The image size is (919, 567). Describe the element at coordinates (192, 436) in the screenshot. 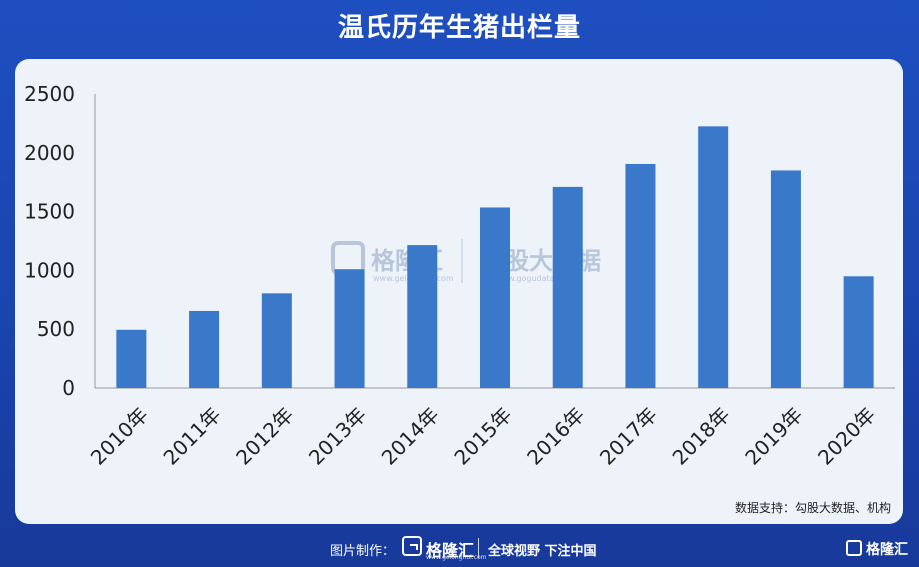

I see `x-tick-label: 2011年` at that location.